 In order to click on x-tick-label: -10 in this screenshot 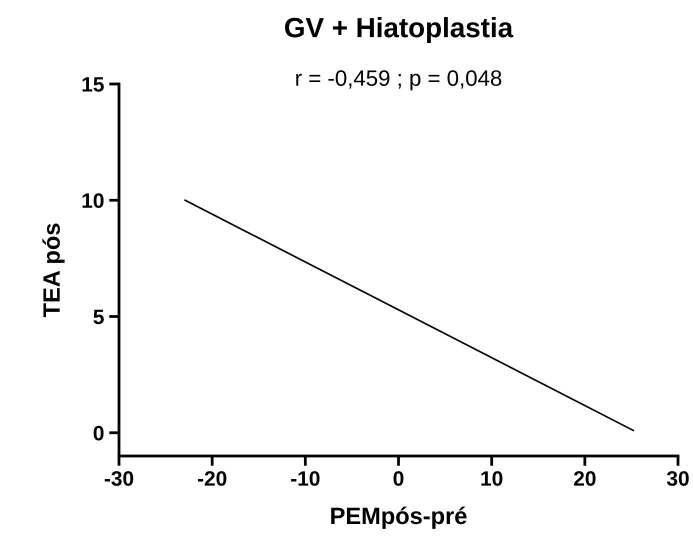, I will do `click(305, 478)`.